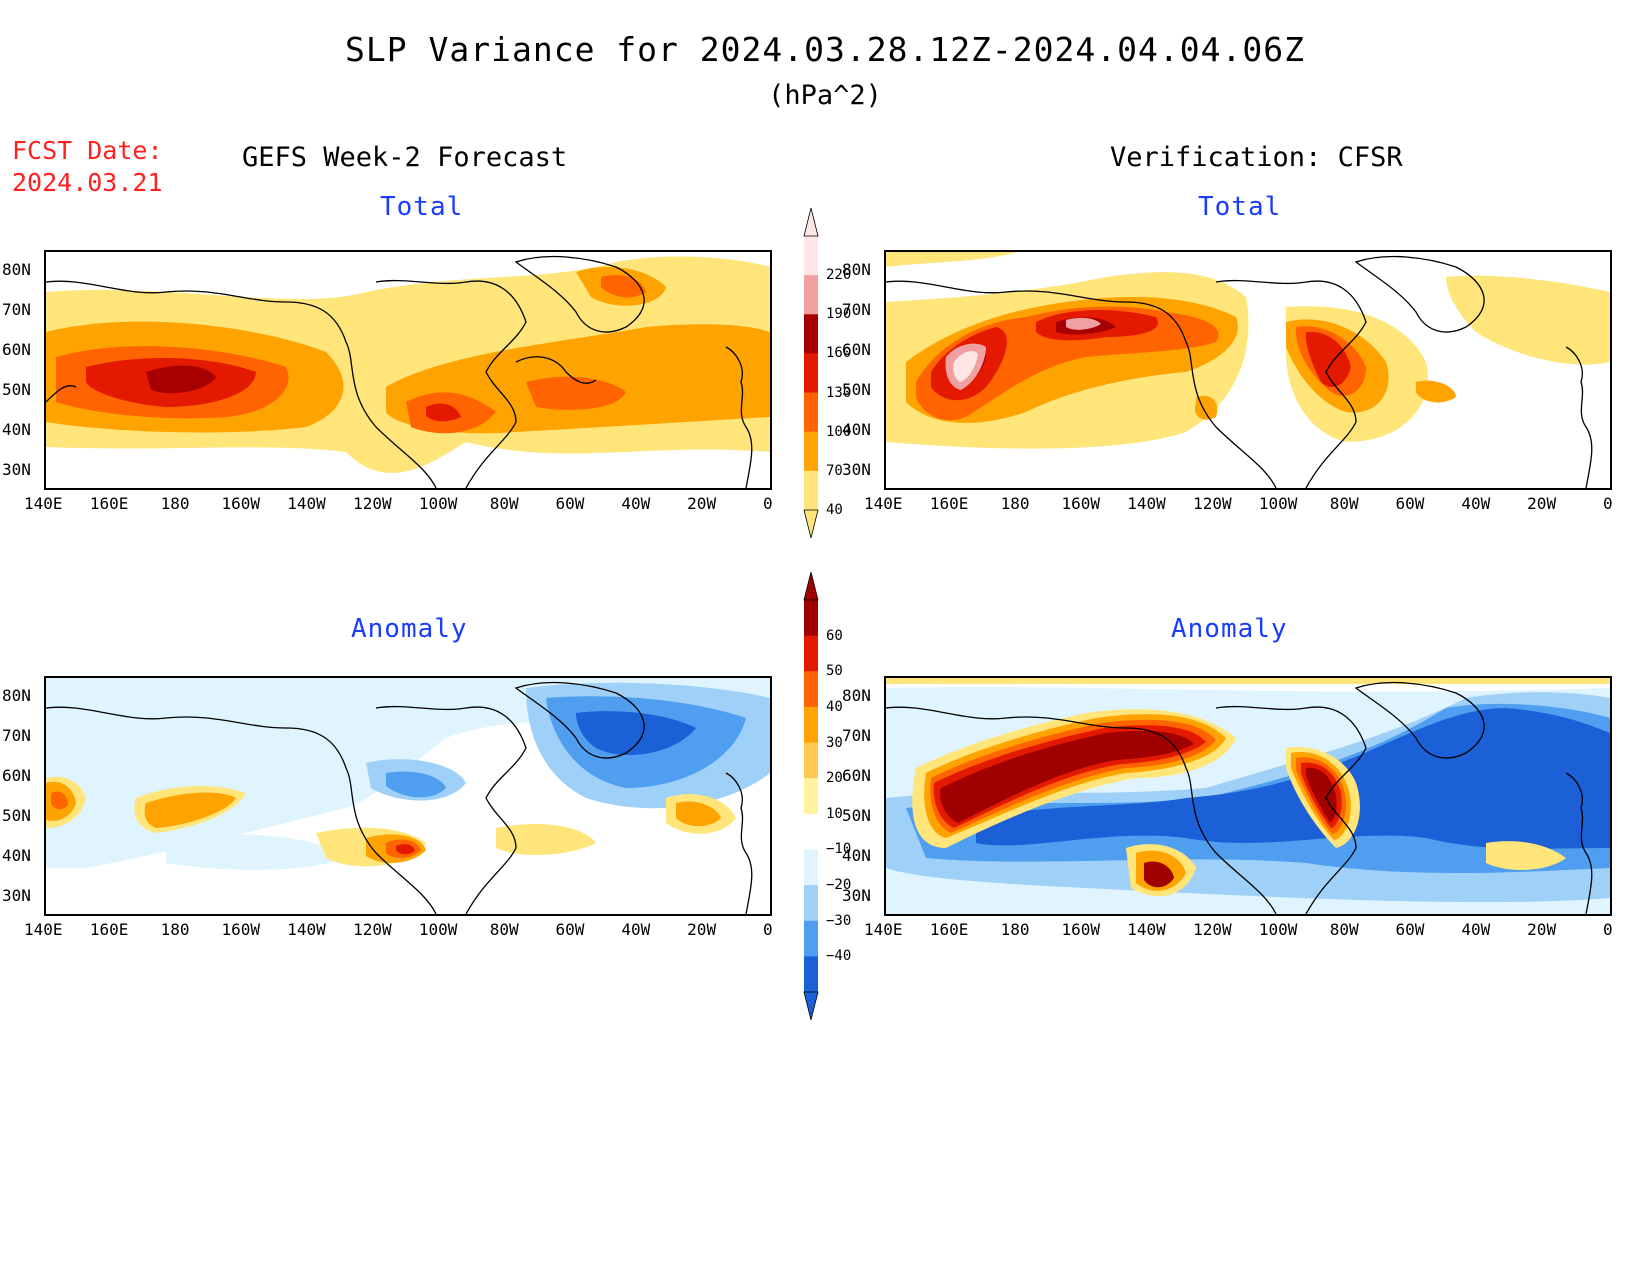 This screenshot has width=1650, height=1275. Describe the element at coordinates (16, 309) in the screenshot. I see `forecast-total-lat-label: 70N` at that location.